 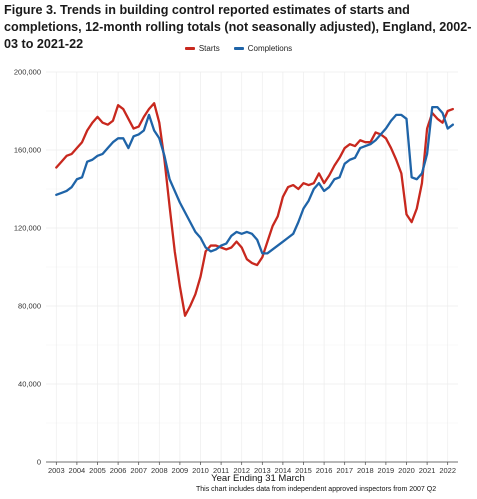 What do you see at coordinates (29, 384) in the screenshot?
I see `y-tick-label: 40,000` at bounding box center [29, 384].